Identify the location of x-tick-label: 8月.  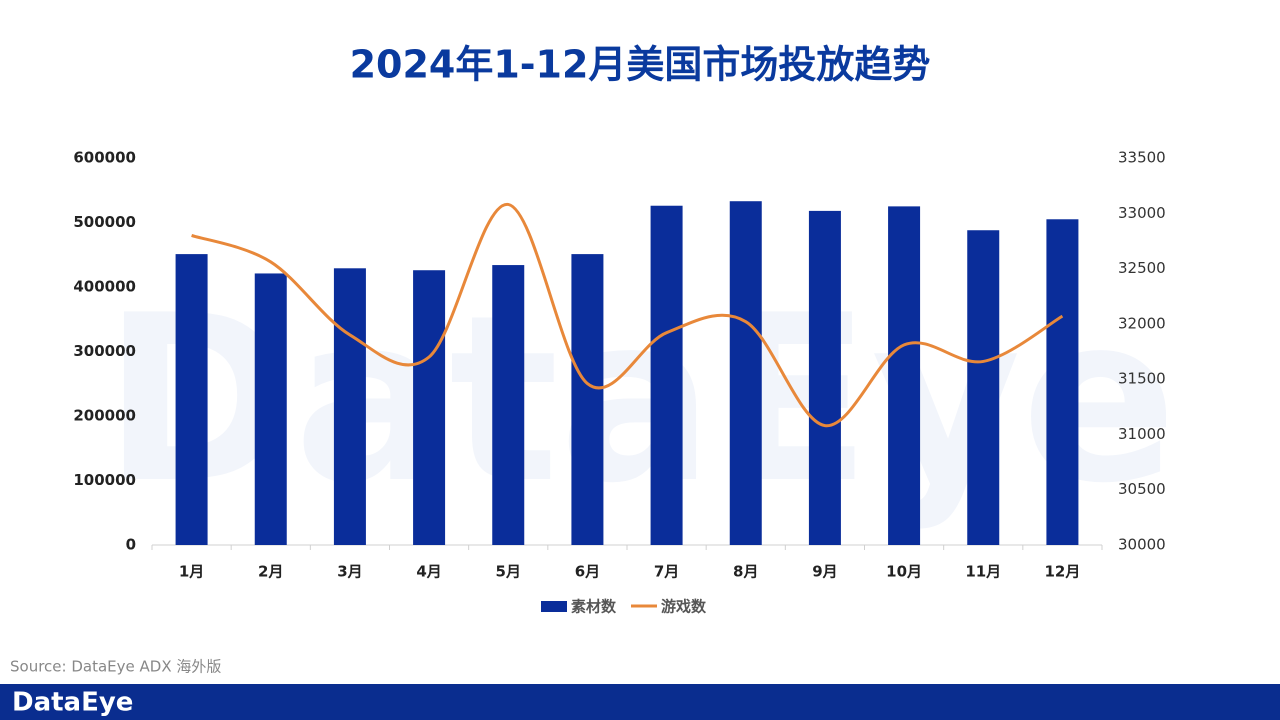
(745, 572).